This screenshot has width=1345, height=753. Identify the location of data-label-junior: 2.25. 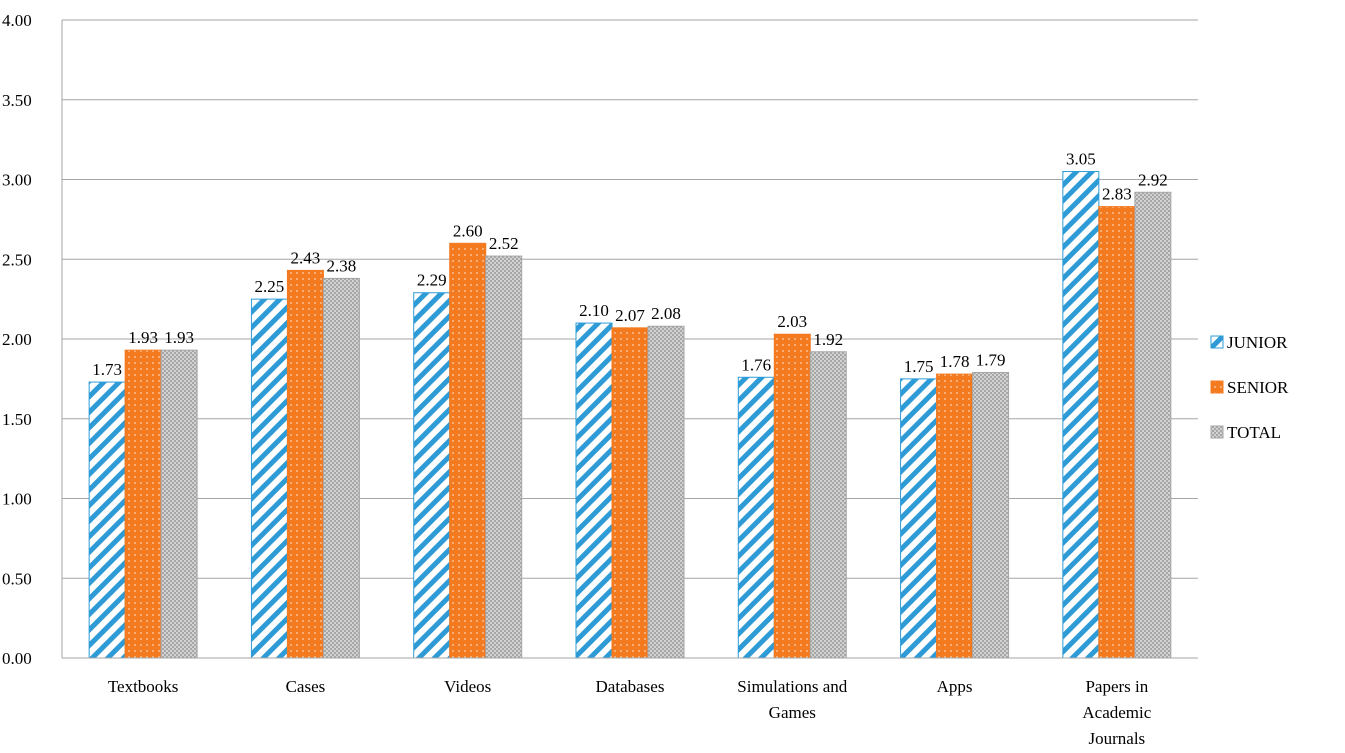
(270, 286).